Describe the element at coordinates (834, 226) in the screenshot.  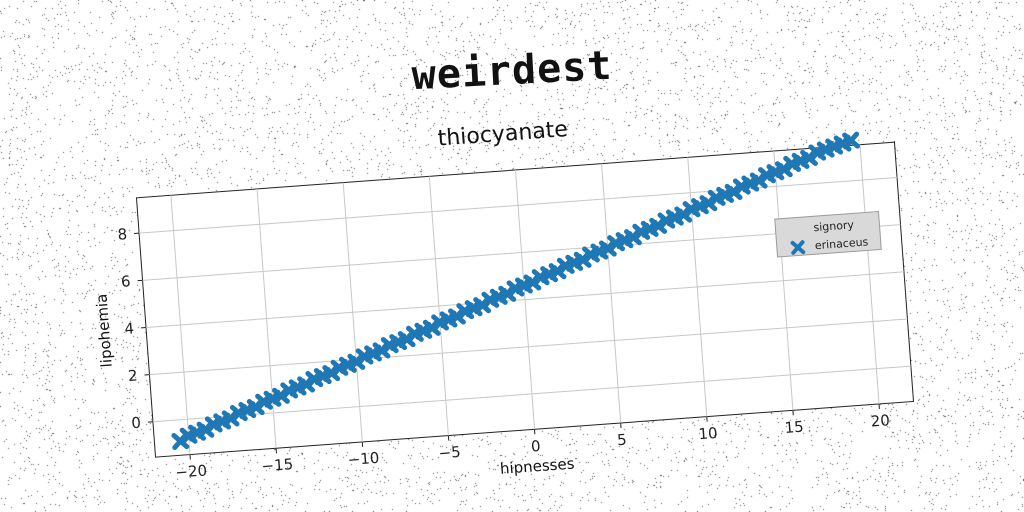
I see `legend-label-signory: signory` at that location.